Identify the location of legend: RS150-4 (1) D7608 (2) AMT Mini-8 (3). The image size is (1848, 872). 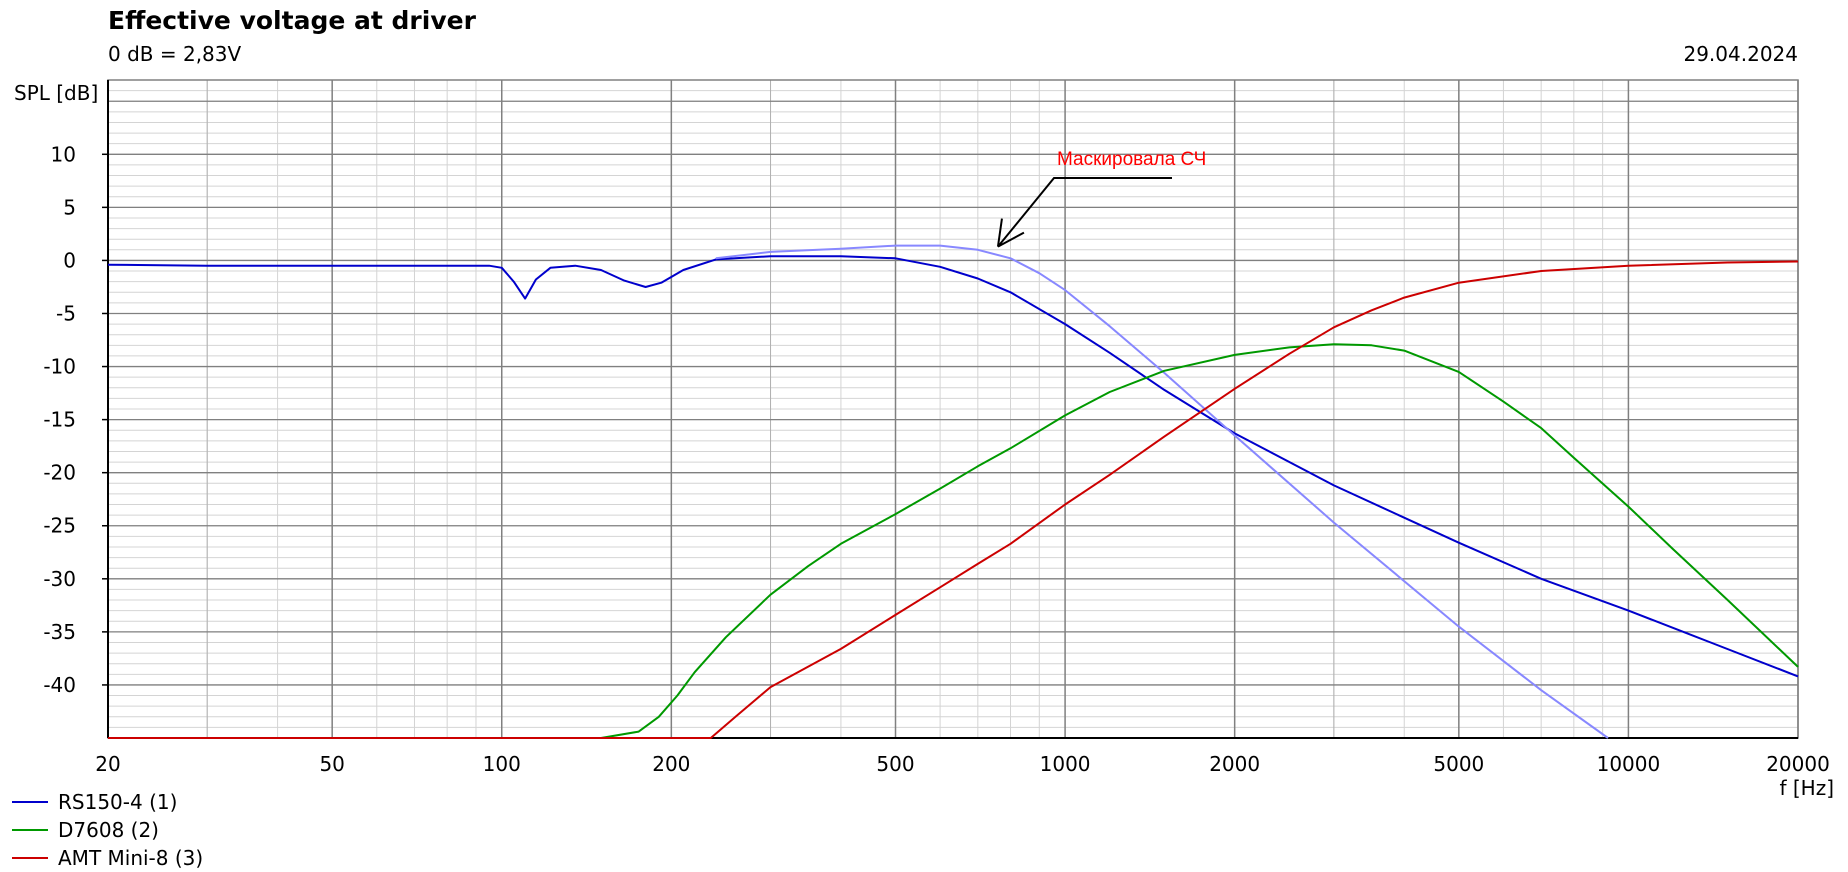
(107, 830).